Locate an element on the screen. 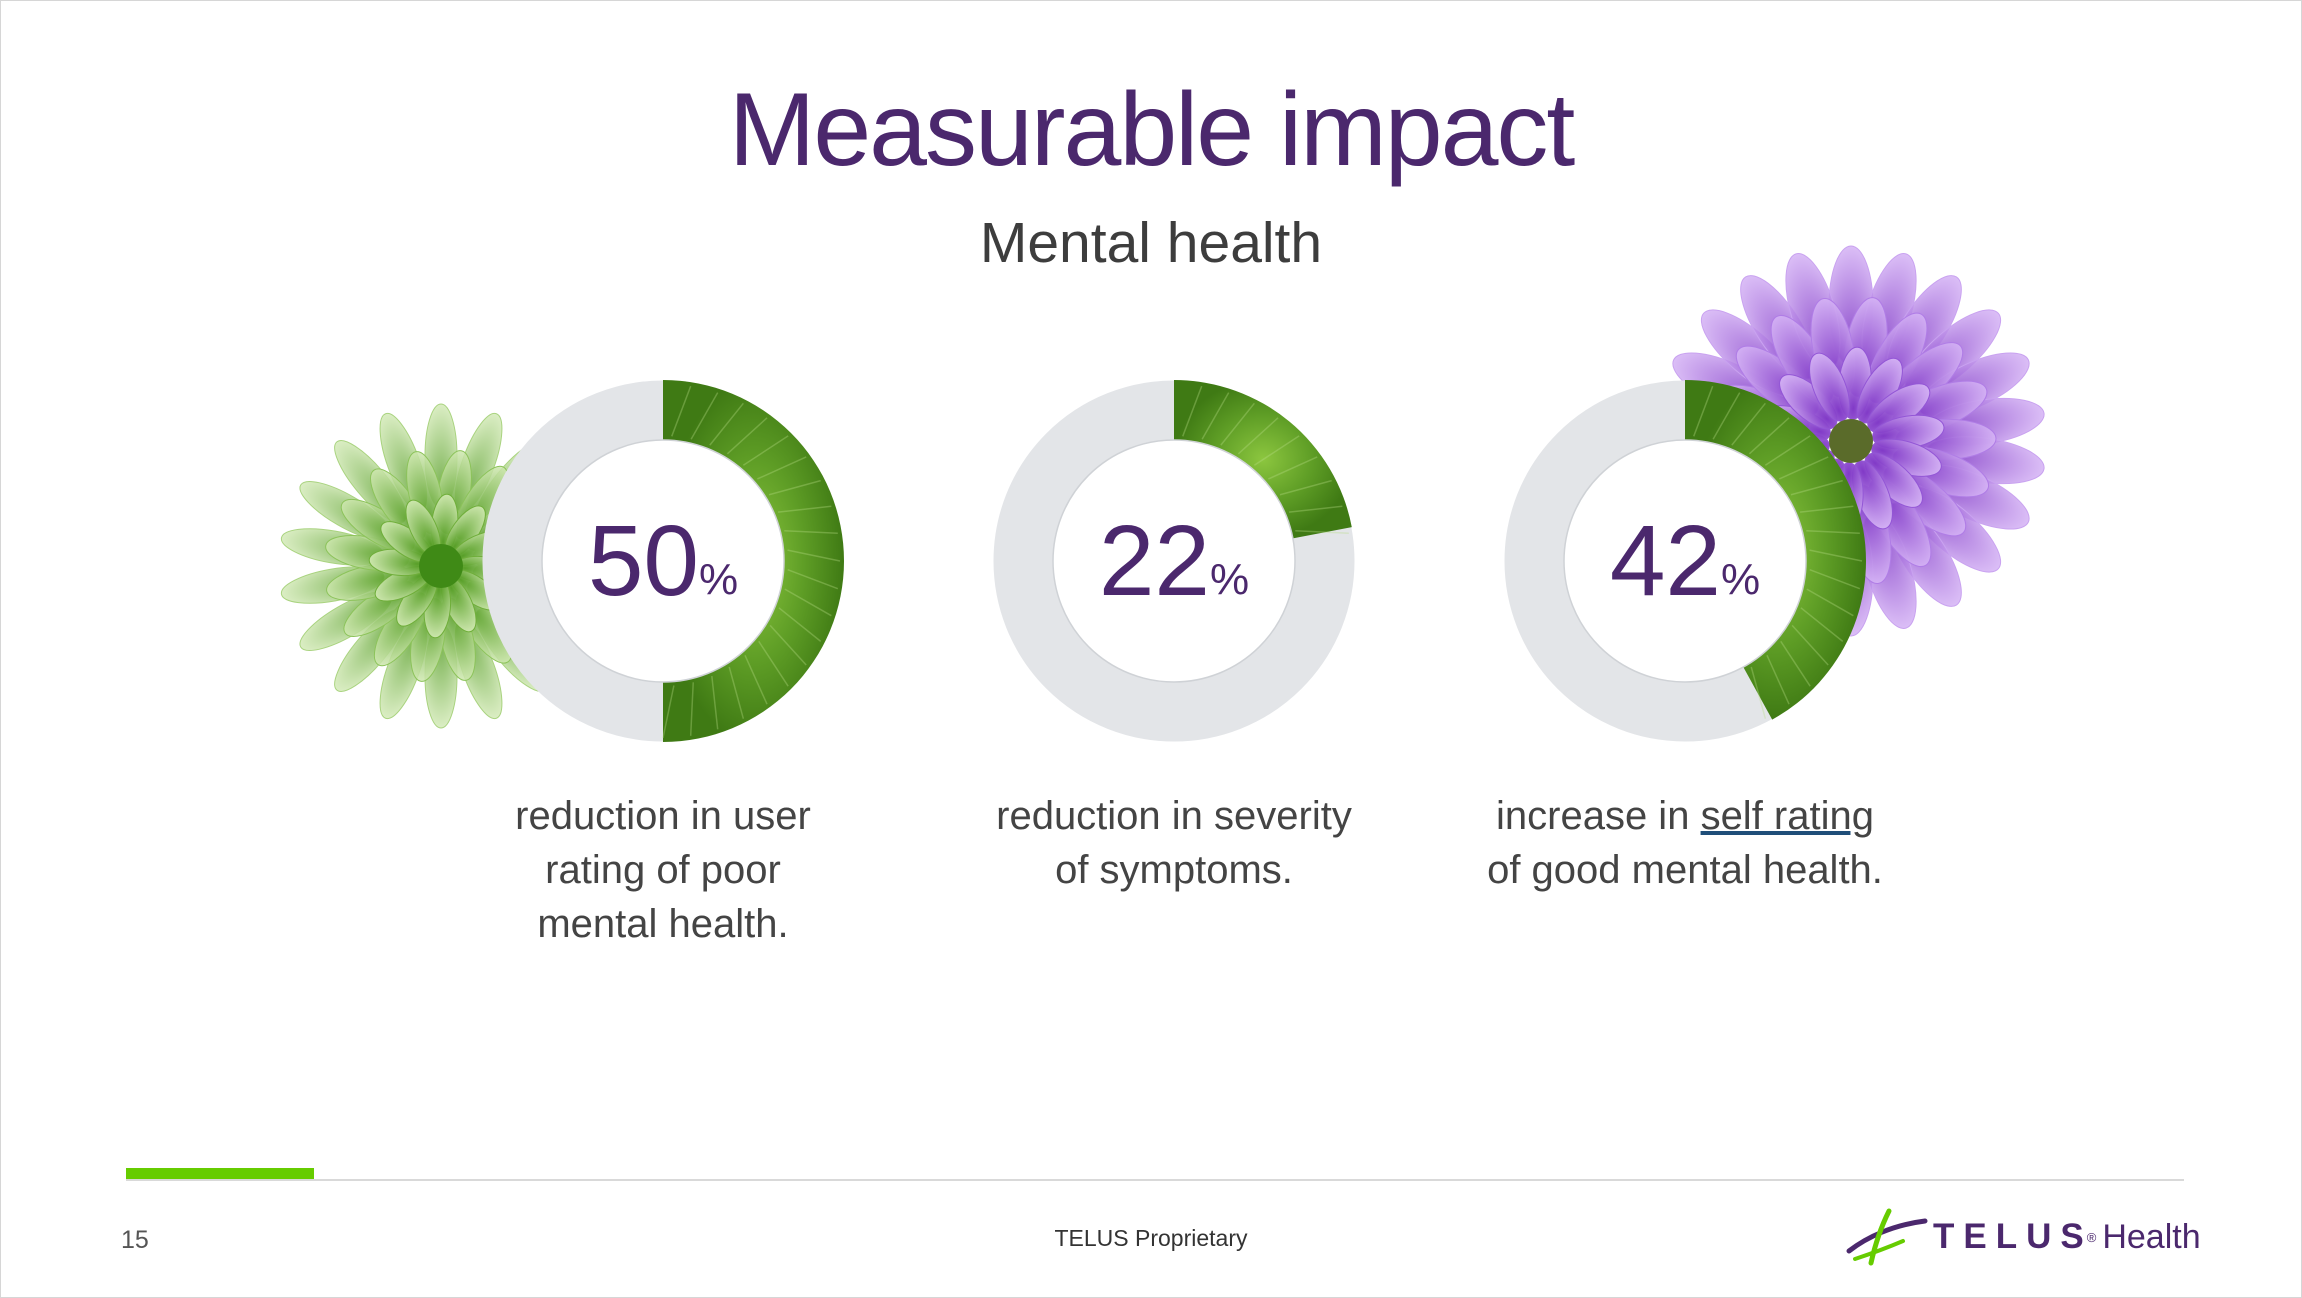 Image resolution: width=2302 pixels, height=1298 pixels. footer-divider is located at coordinates (1155, 1180).